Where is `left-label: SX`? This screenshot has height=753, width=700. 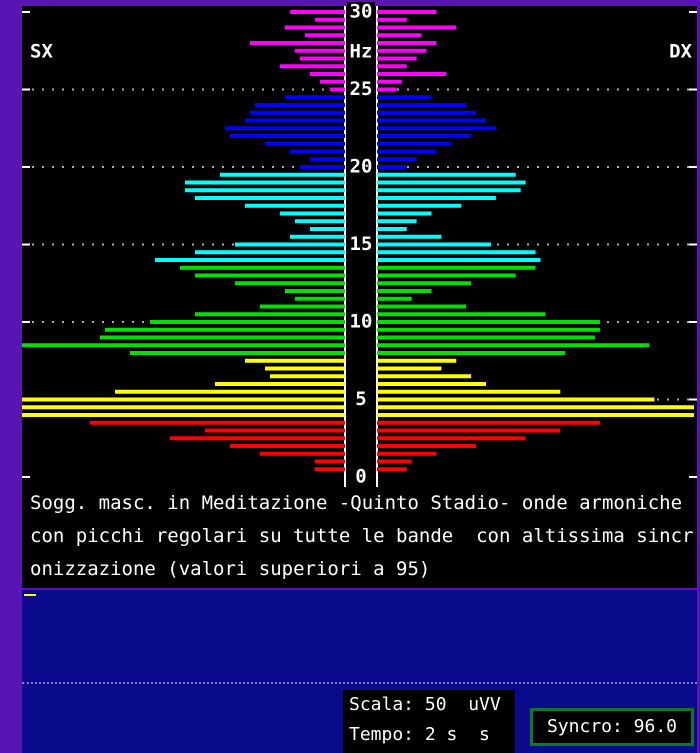 left-label: SX is located at coordinates (41, 52).